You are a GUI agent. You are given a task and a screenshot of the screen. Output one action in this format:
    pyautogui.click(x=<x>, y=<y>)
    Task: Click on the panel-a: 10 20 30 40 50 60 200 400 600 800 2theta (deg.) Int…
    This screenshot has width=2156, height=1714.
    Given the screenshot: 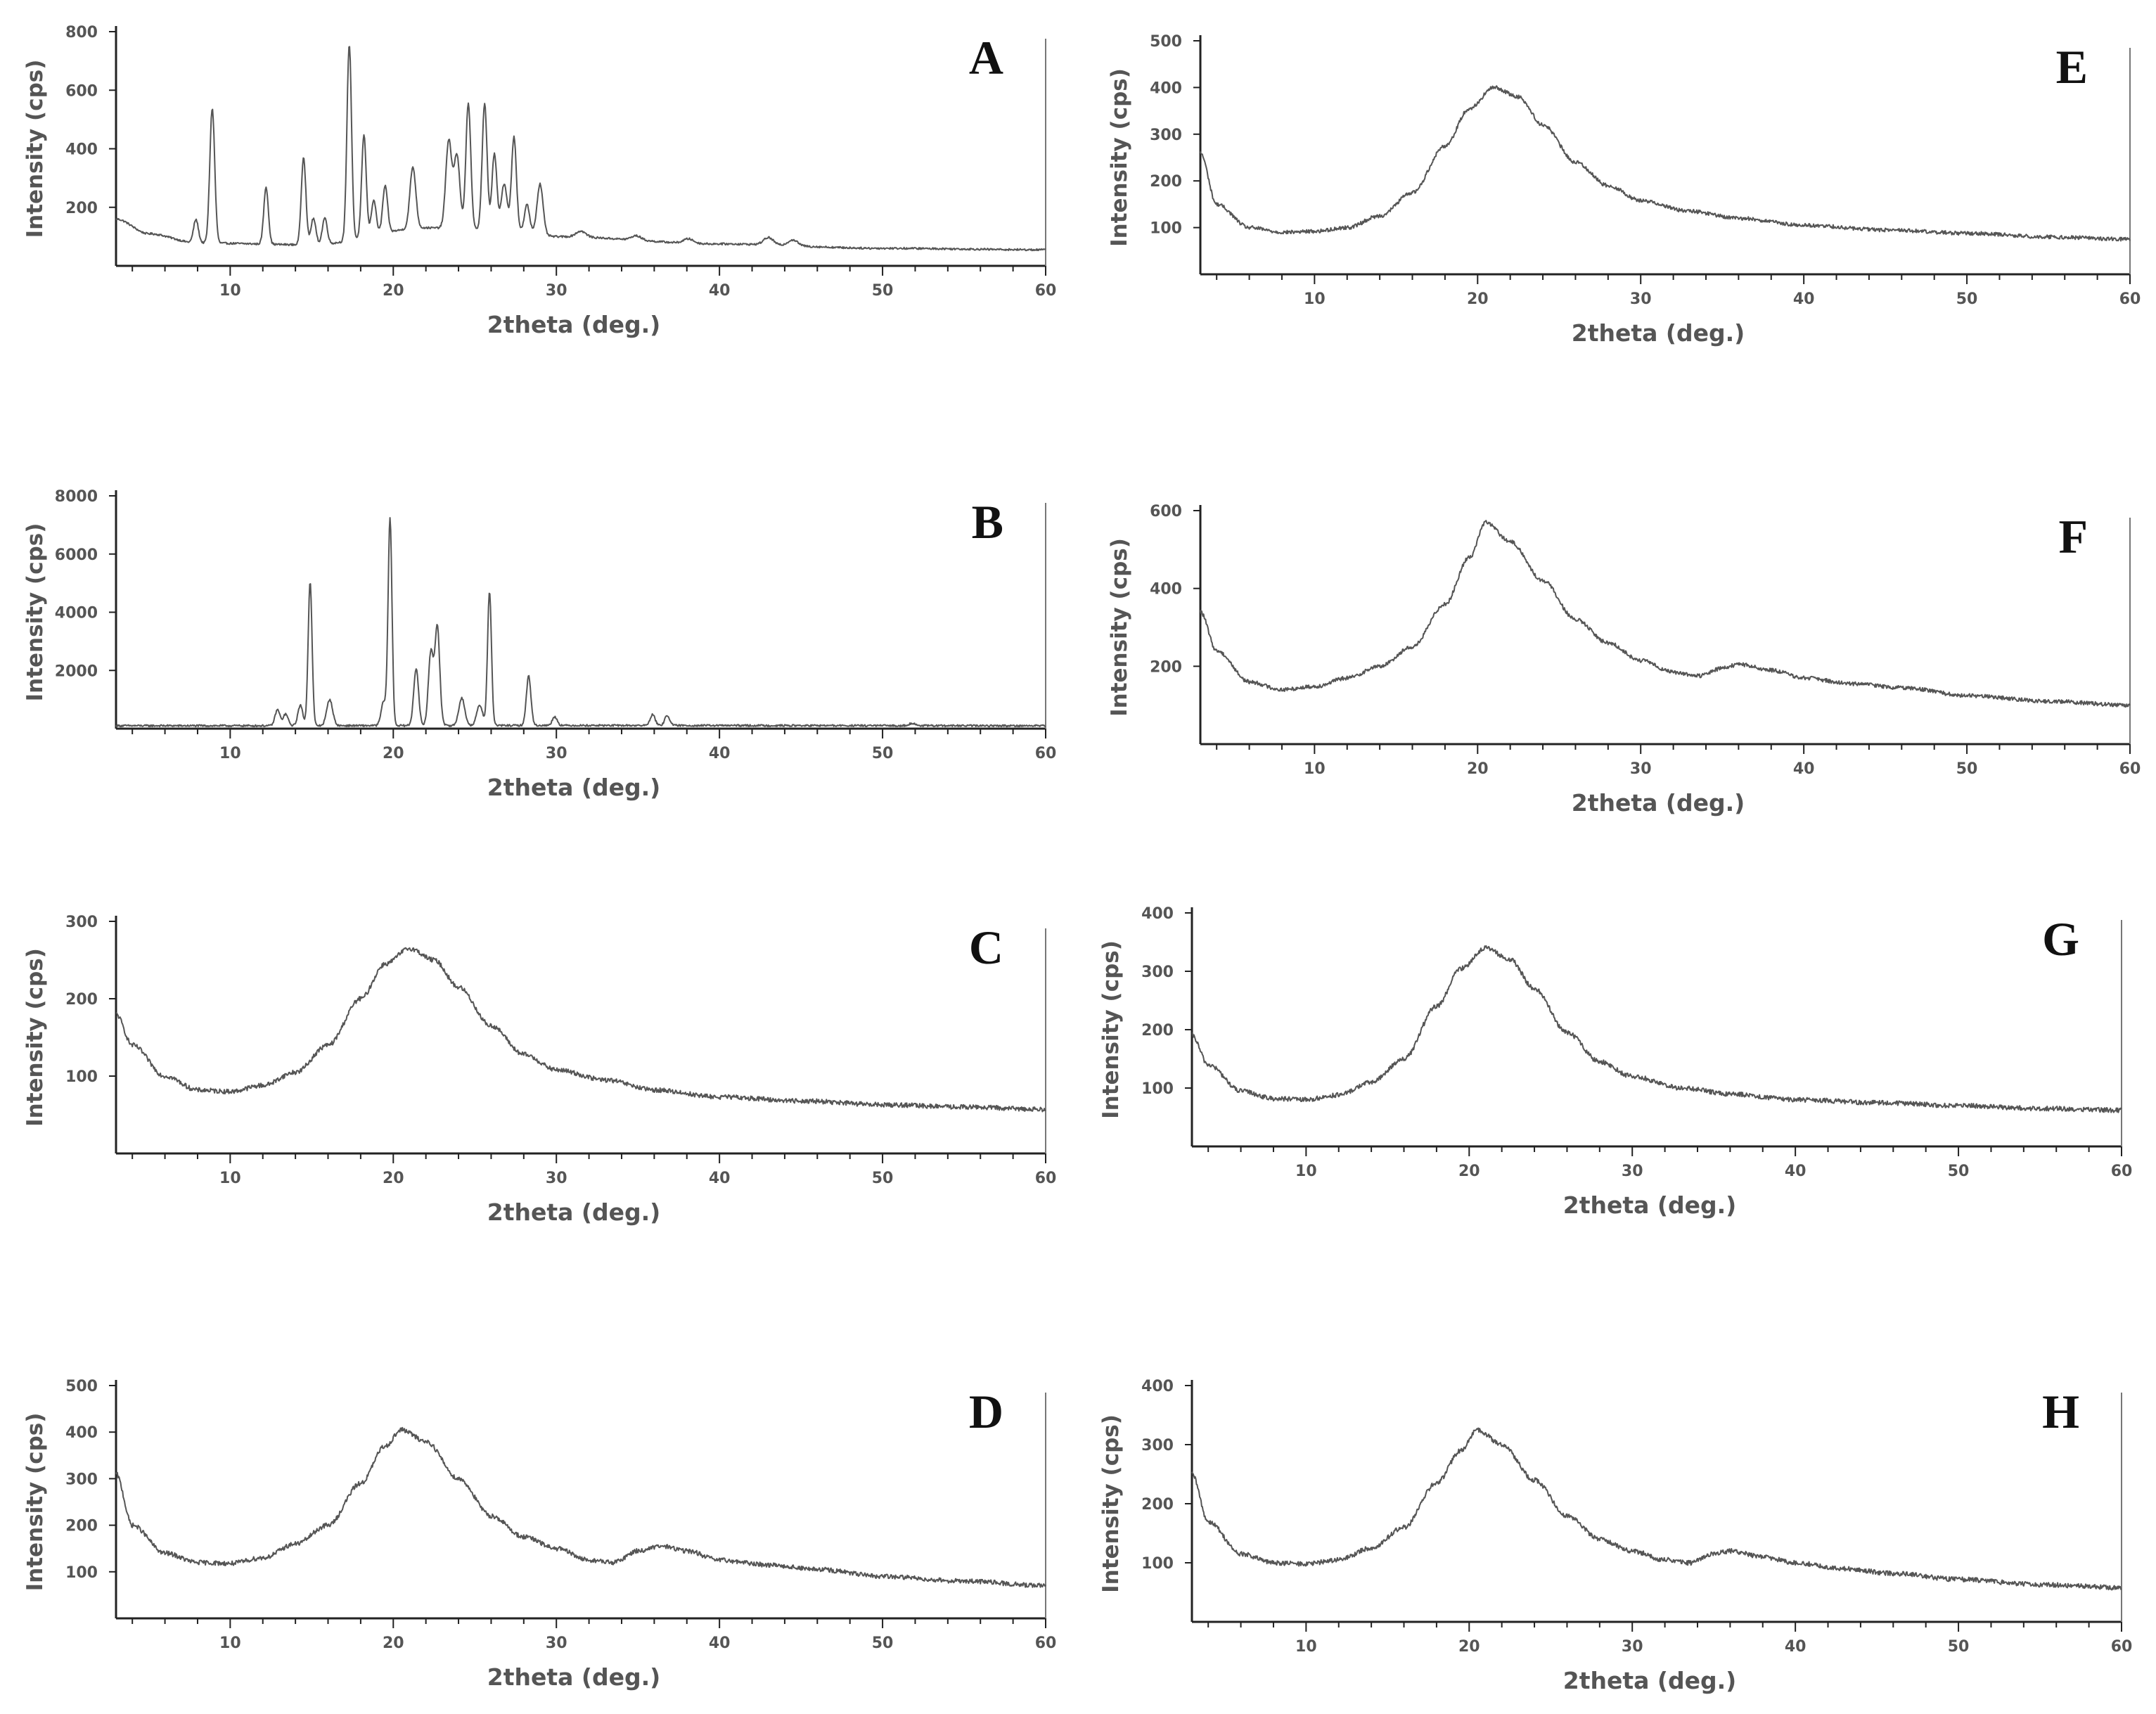 What is the action you would take?
    pyautogui.click(x=539, y=181)
    